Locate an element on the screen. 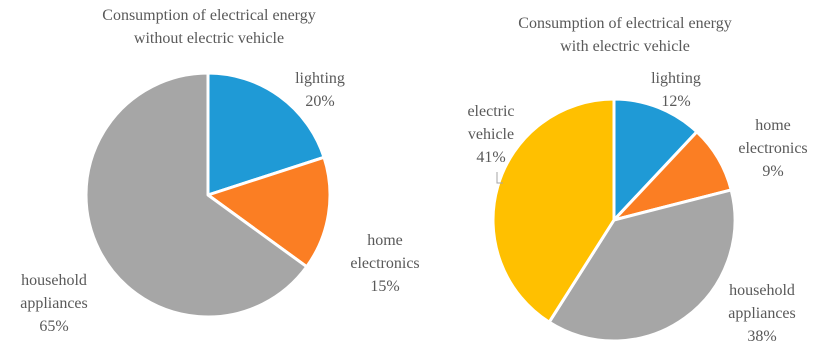 This screenshot has height=343, width=819. slice-household-appliances is located at coordinates (642, 265).